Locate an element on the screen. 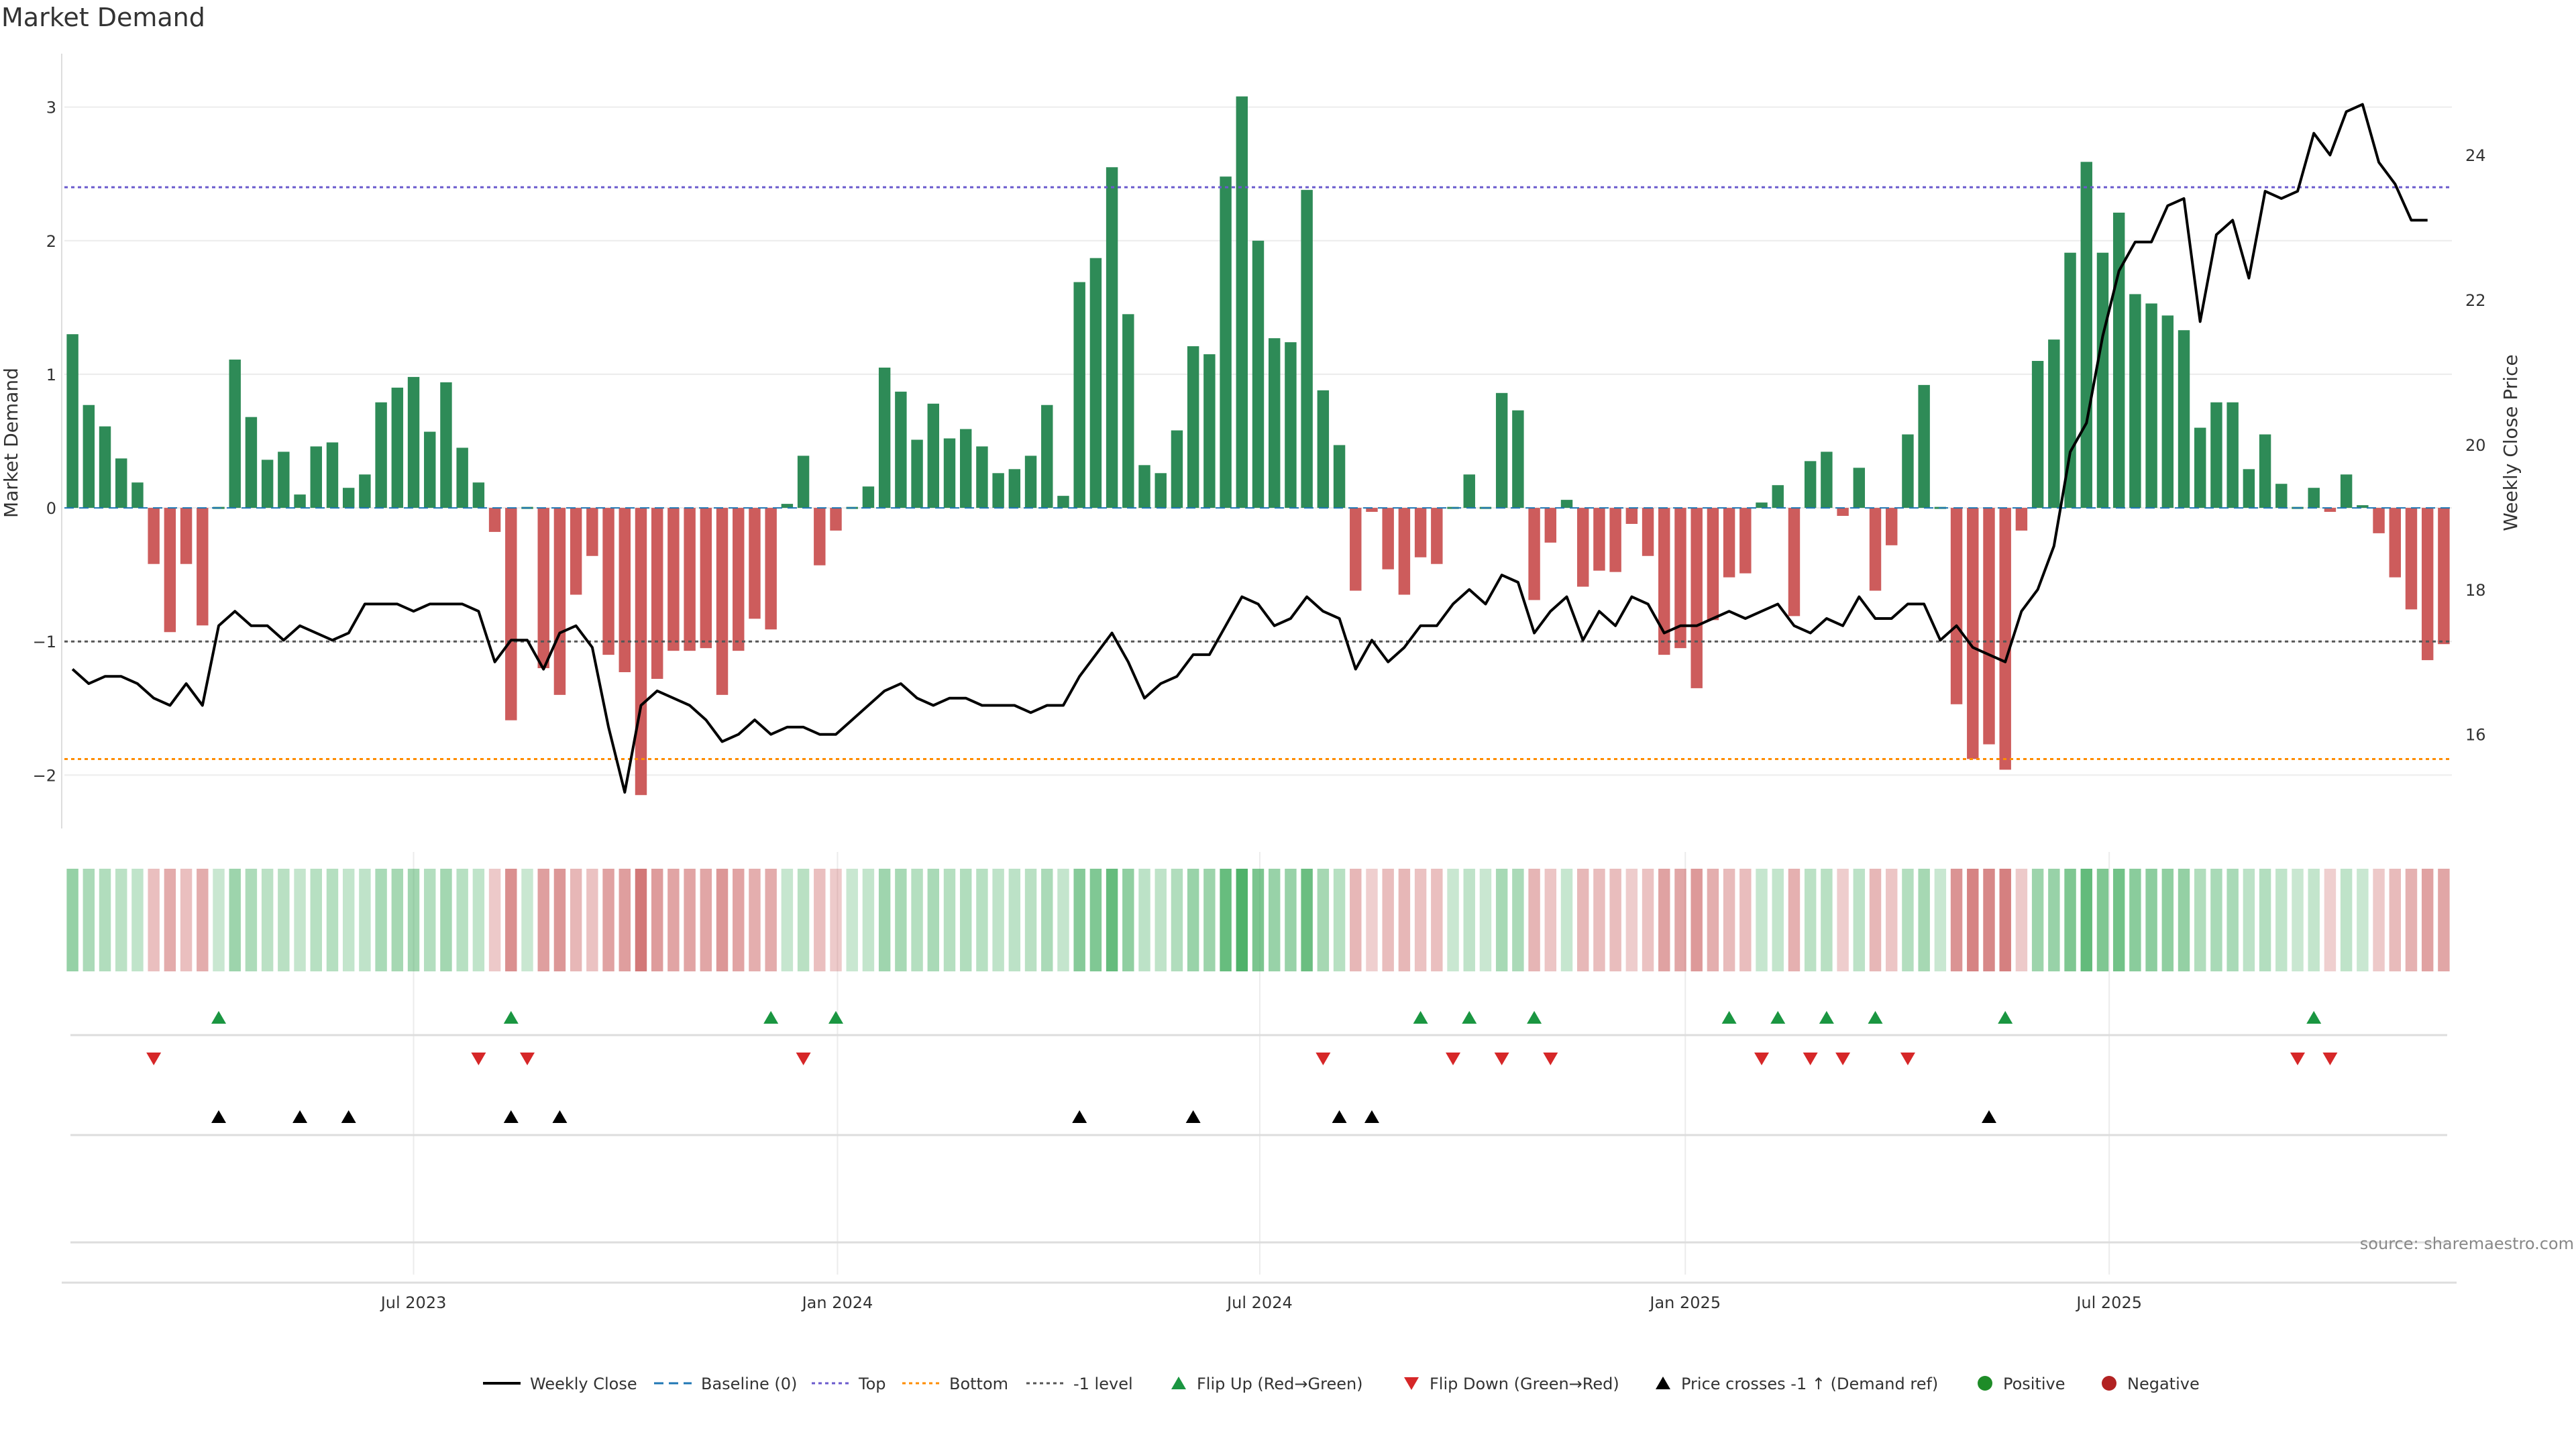 Image resolution: width=2576 pixels, height=1449 pixels. legend-item: Negative is located at coordinates (2151, 1384).